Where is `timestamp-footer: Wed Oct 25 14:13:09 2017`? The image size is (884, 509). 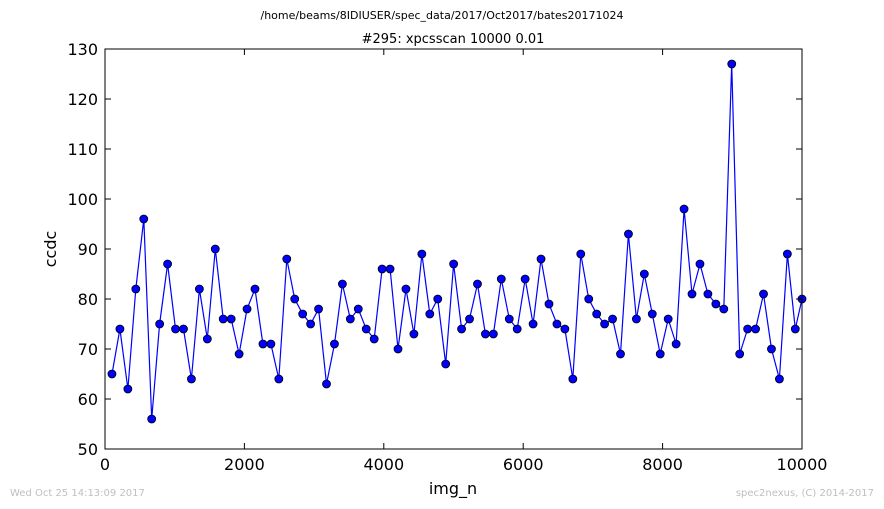
timestamp-footer: Wed Oct 25 14:13:09 2017 is located at coordinates (77, 493).